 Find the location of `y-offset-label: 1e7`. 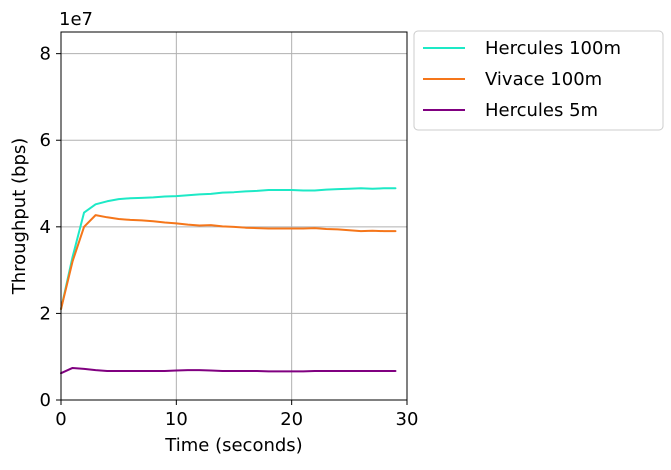

y-offset-label: 1e7 is located at coordinates (76, 19).